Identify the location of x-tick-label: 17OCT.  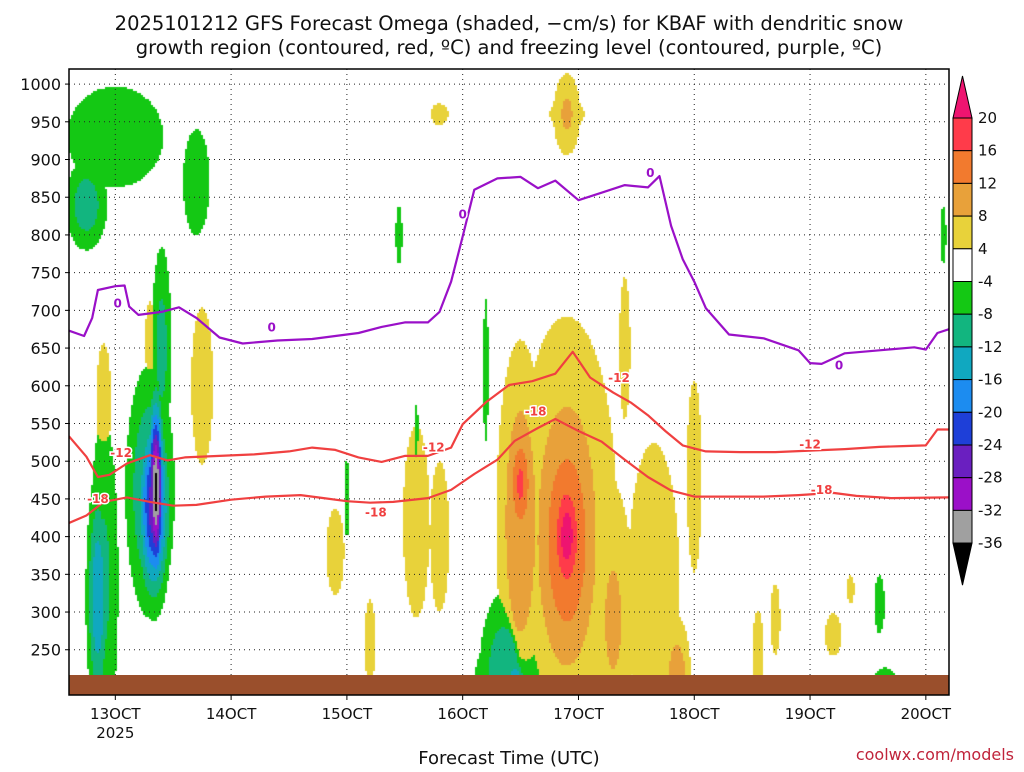
(578, 714).